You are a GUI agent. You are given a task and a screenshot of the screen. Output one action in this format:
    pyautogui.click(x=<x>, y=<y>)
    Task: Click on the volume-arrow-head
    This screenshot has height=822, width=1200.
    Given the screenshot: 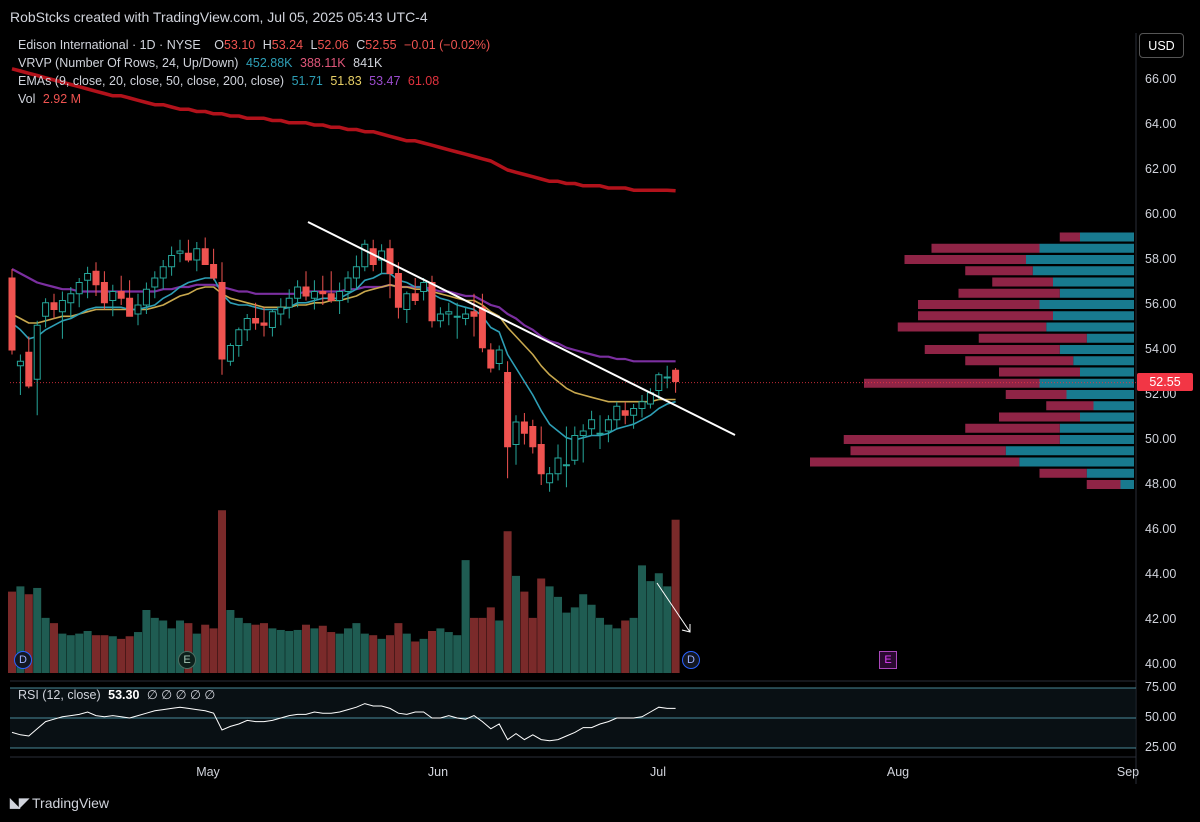 What is the action you would take?
    pyautogui.click(x=686, y=628)
    